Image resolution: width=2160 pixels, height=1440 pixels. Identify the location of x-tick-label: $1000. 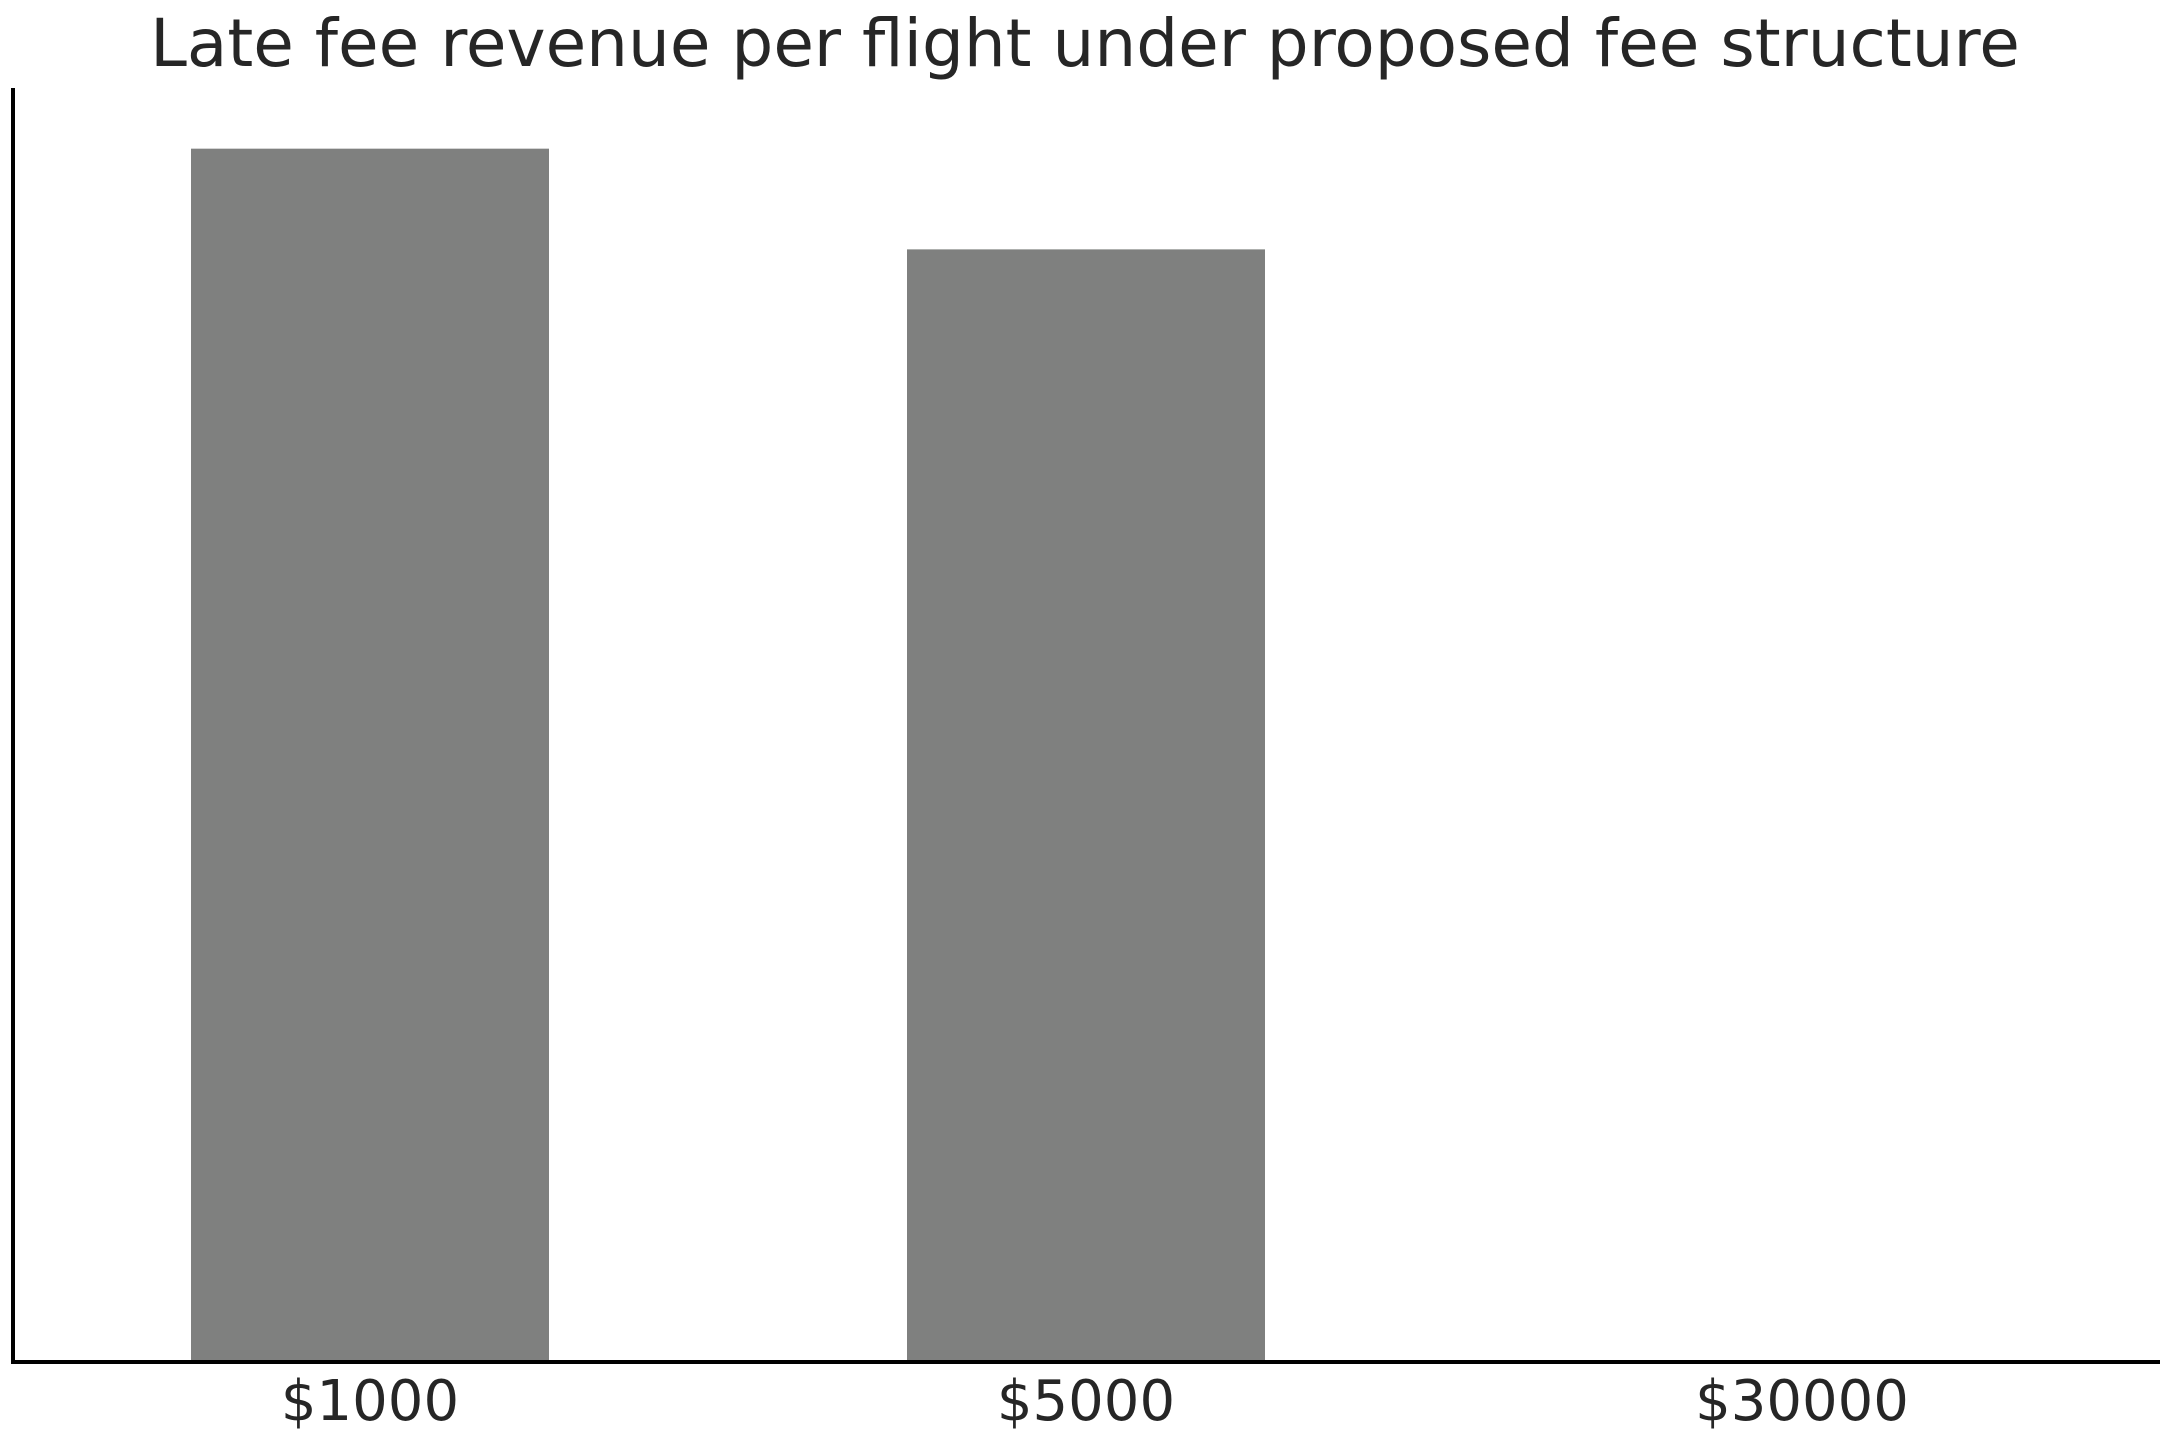
(370, 1401).